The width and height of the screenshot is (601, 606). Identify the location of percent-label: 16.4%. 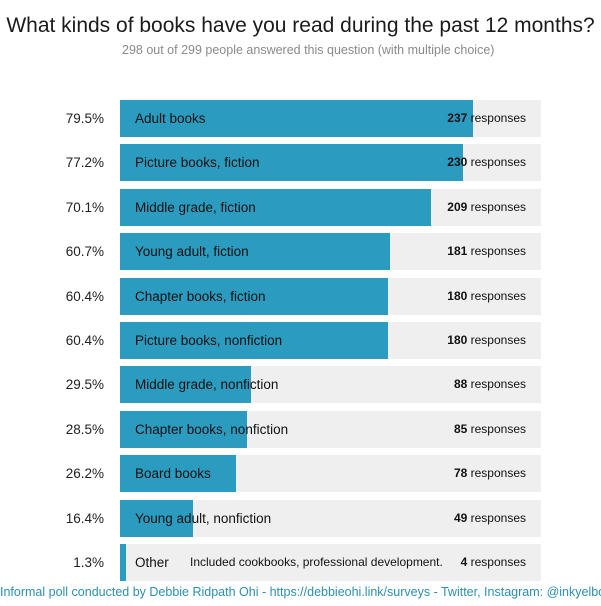
(84, 518).